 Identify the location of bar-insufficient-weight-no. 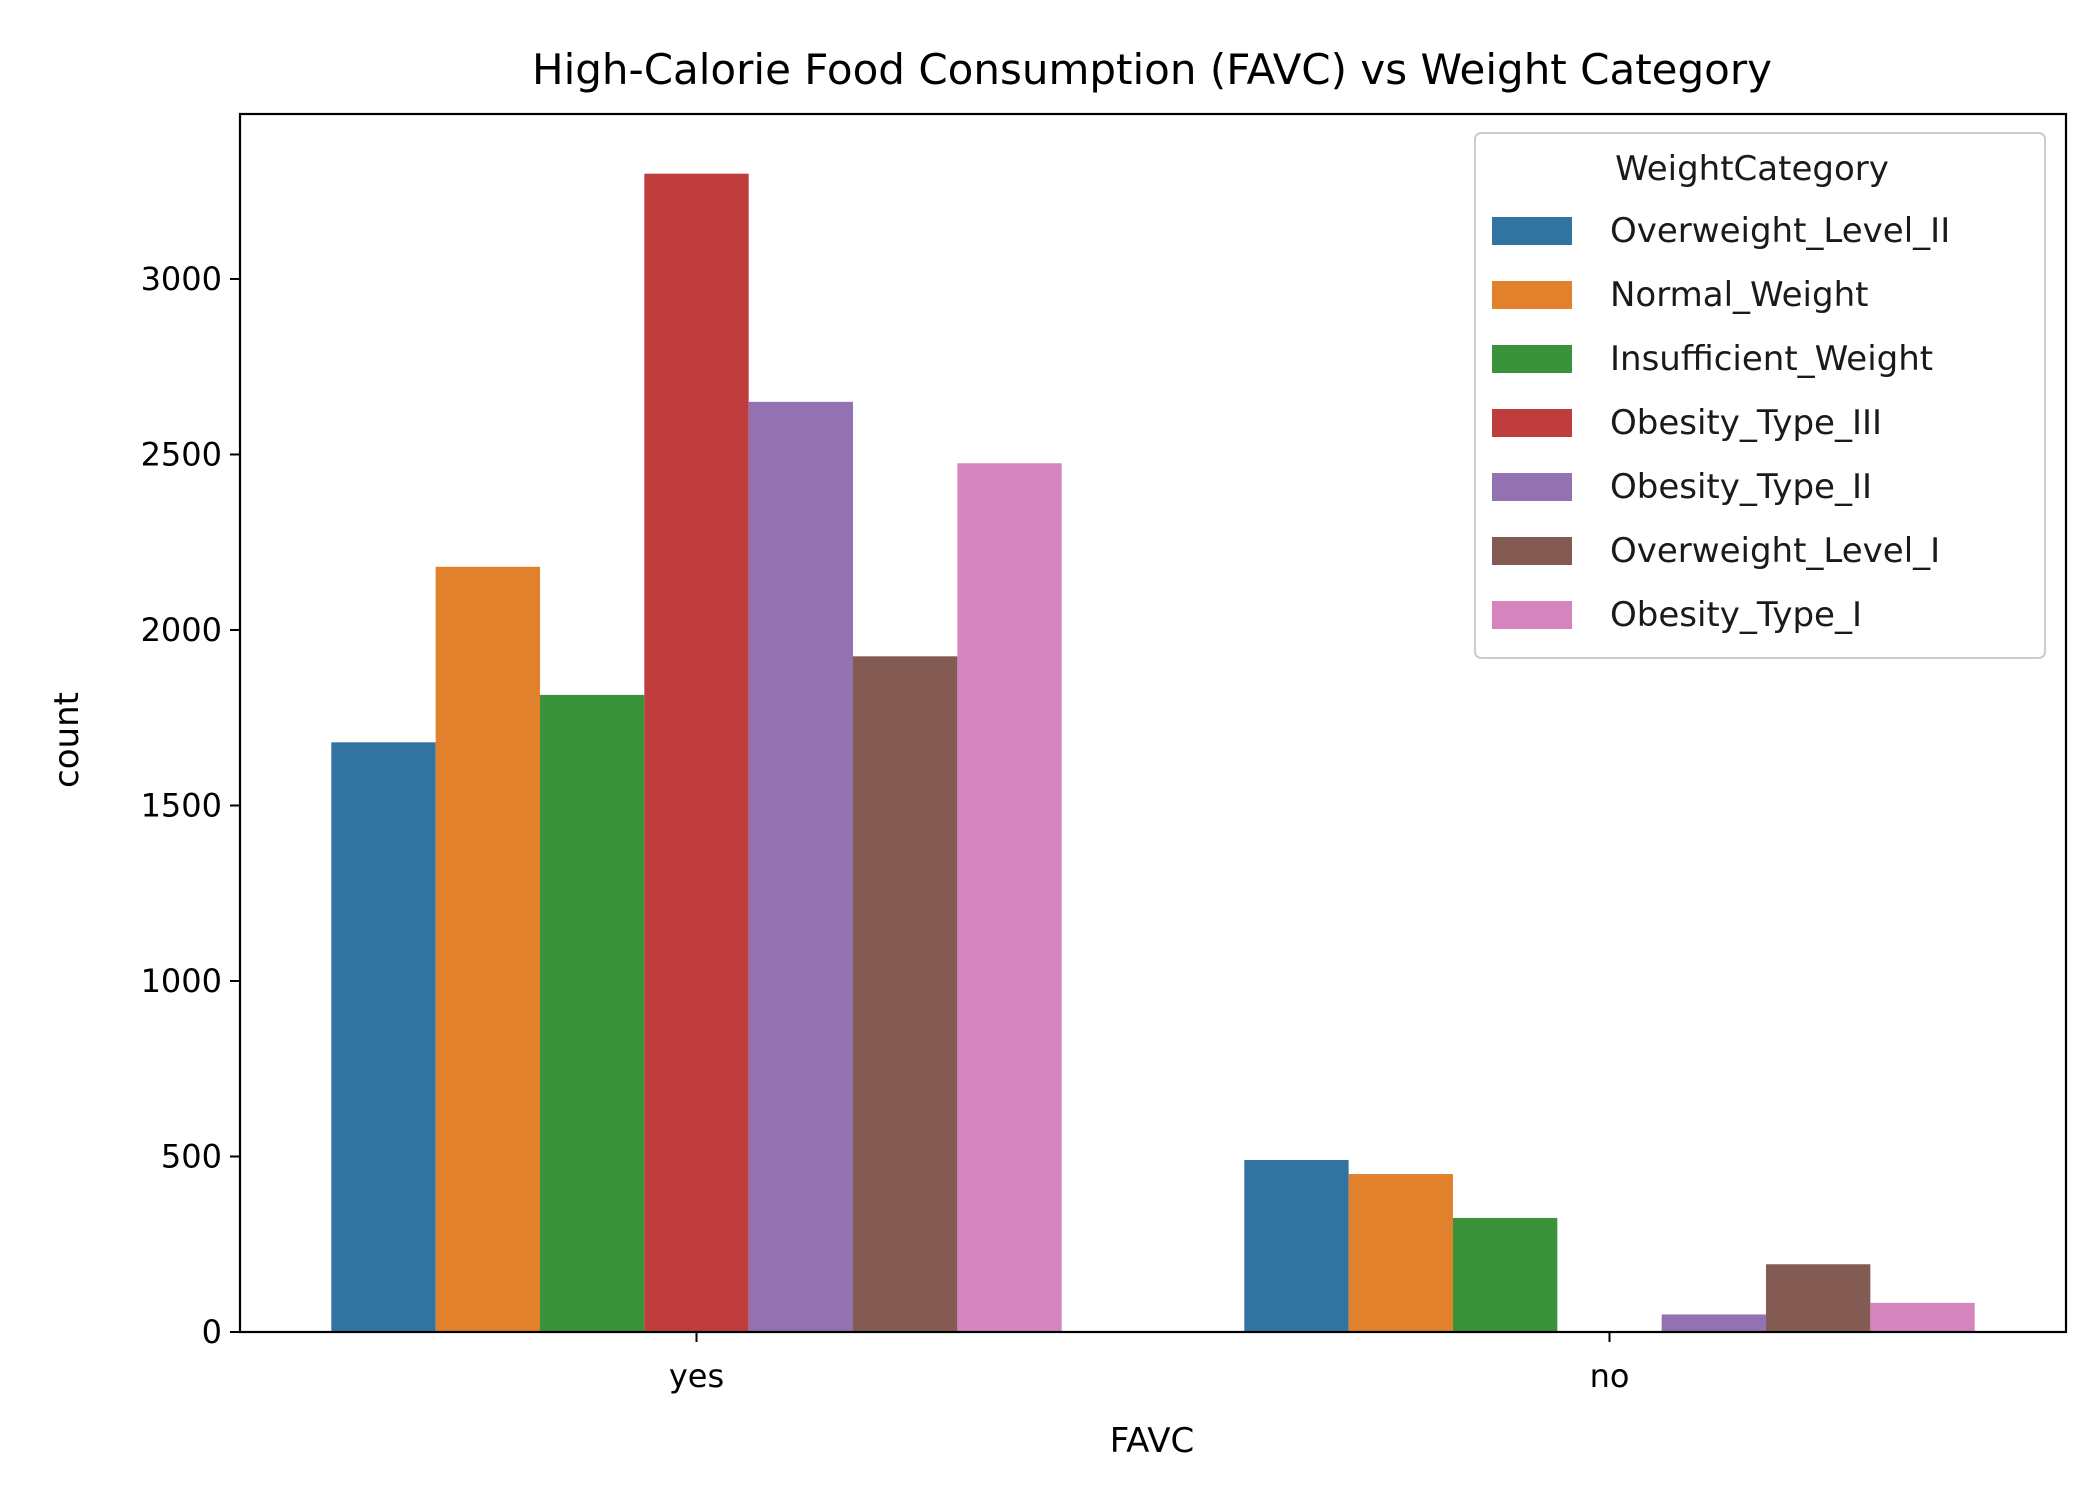
(1505, 1274).